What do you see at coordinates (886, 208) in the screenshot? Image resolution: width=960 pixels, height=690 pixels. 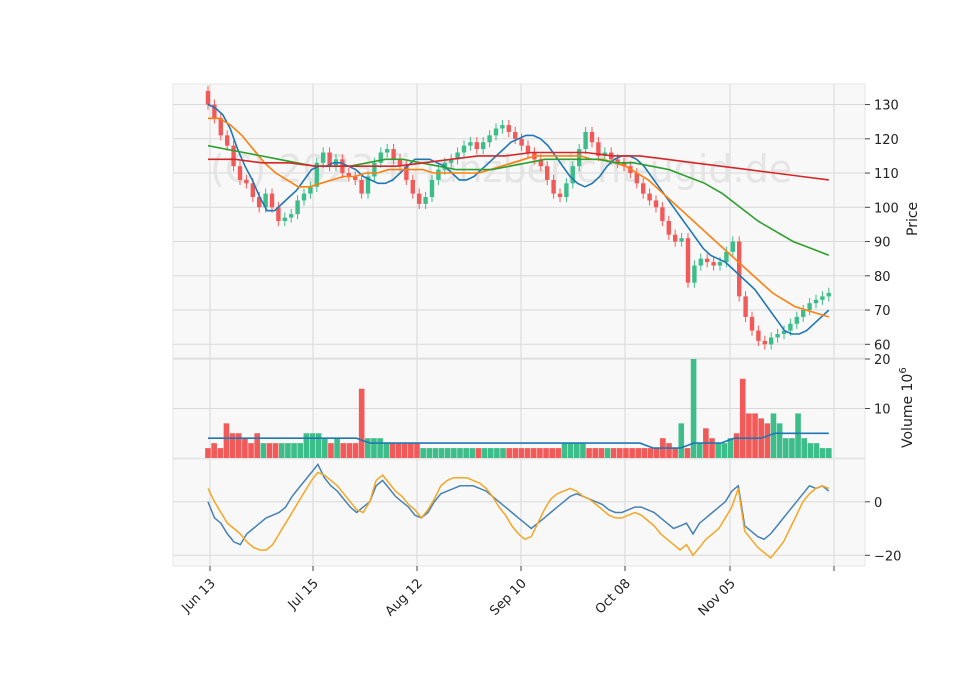 I see `y-tick-label: 100` at bounding box center [886, 208].